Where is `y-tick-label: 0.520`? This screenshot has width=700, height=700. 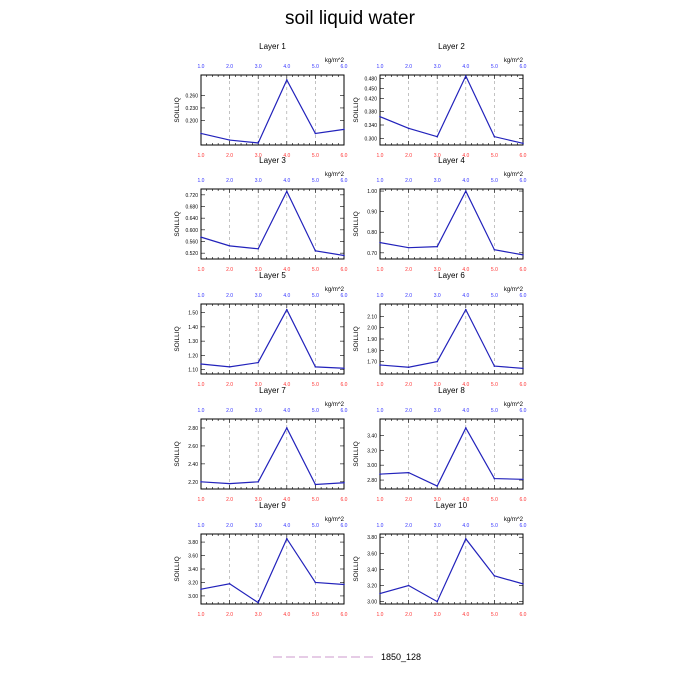 y-tick-label: 0.520 is located at coordinates (191, 254).